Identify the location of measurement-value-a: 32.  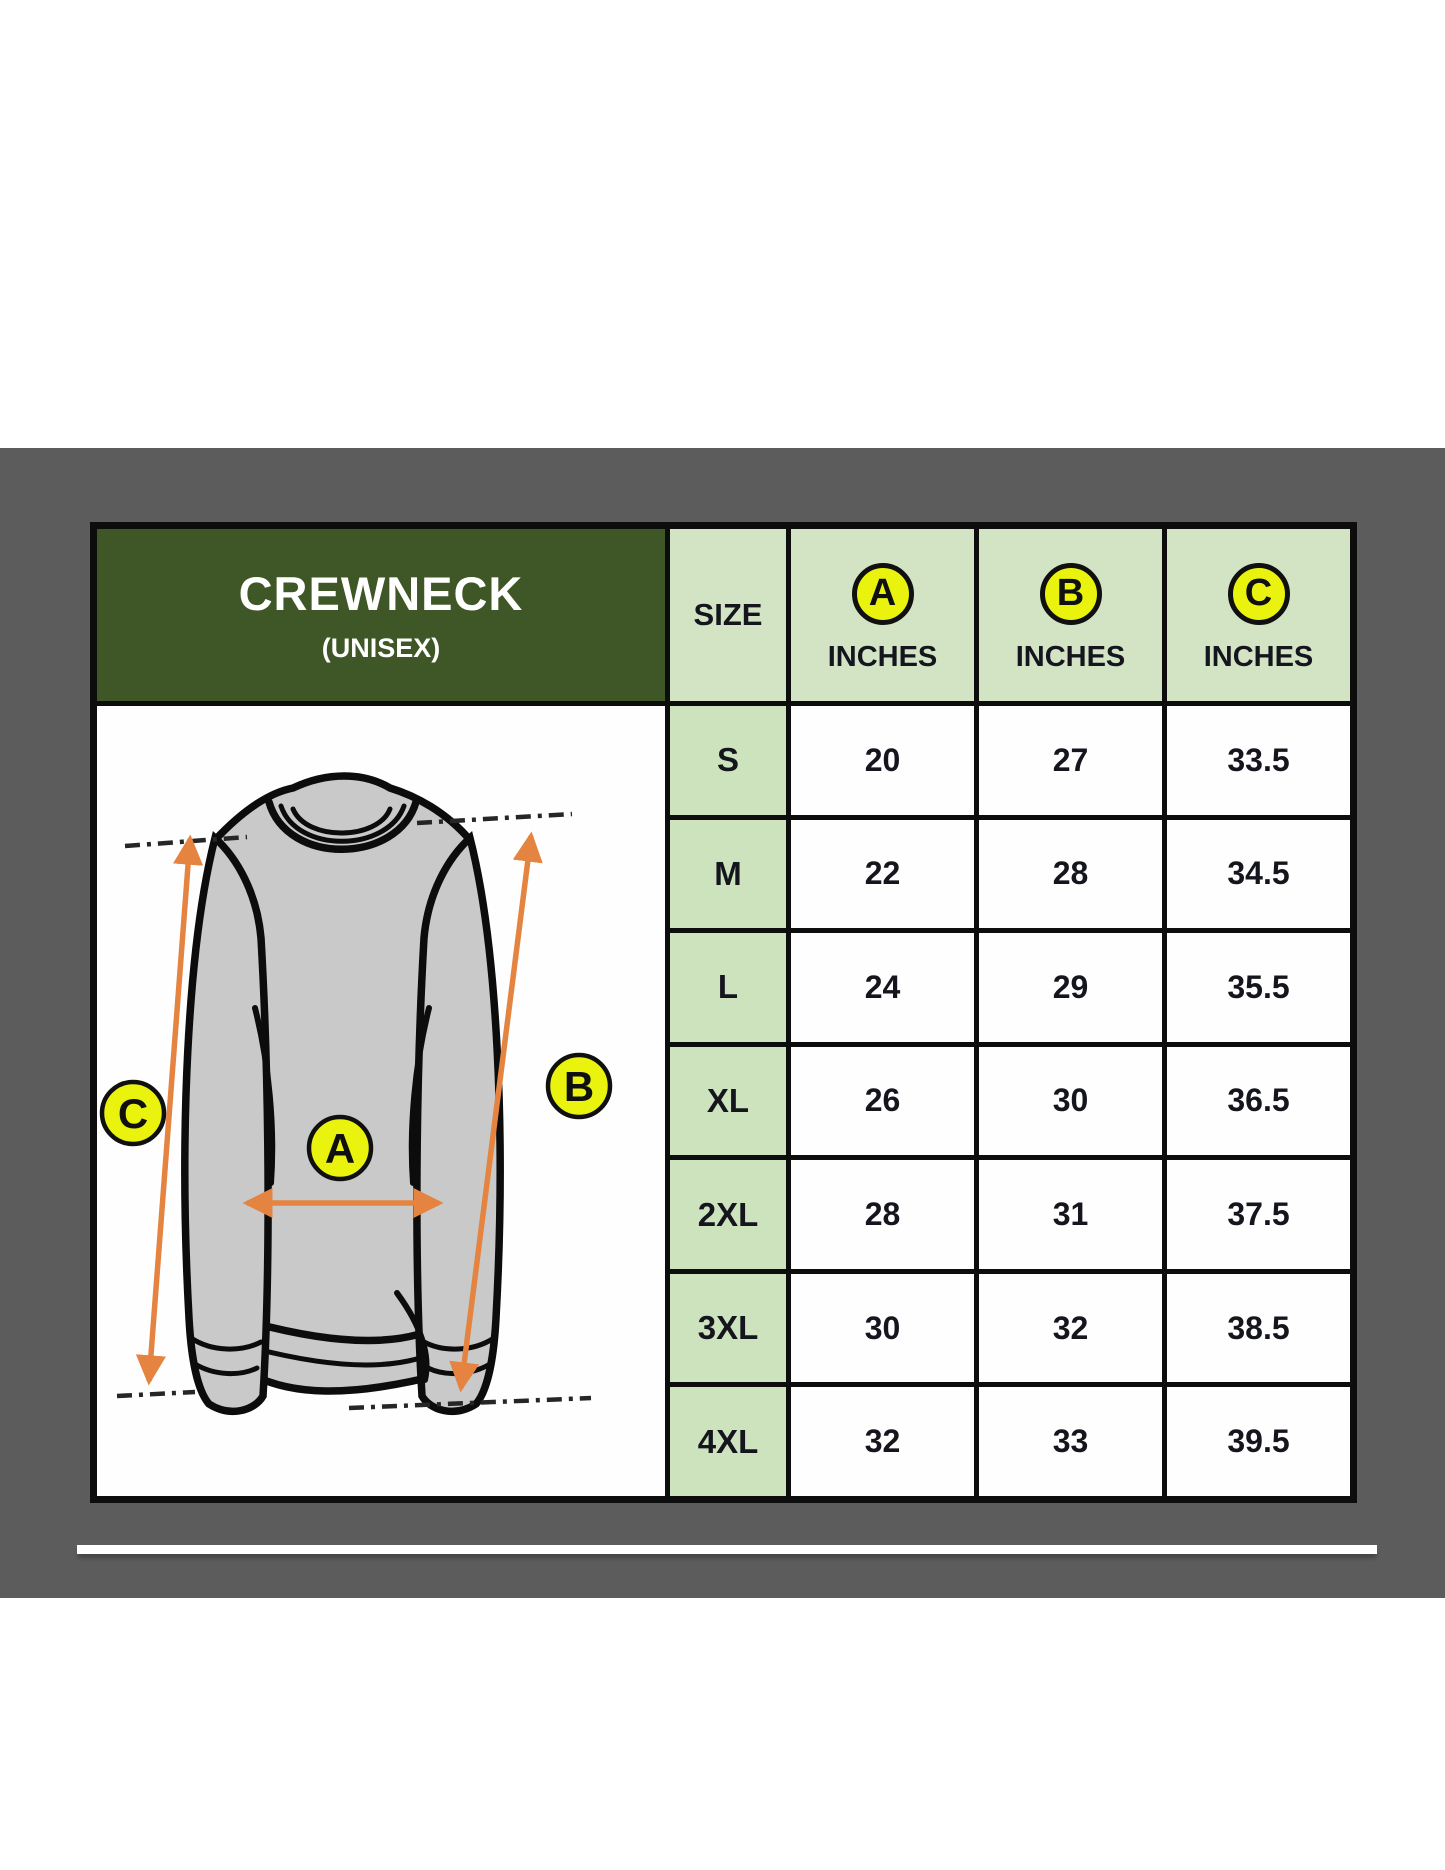
(882, 1441).